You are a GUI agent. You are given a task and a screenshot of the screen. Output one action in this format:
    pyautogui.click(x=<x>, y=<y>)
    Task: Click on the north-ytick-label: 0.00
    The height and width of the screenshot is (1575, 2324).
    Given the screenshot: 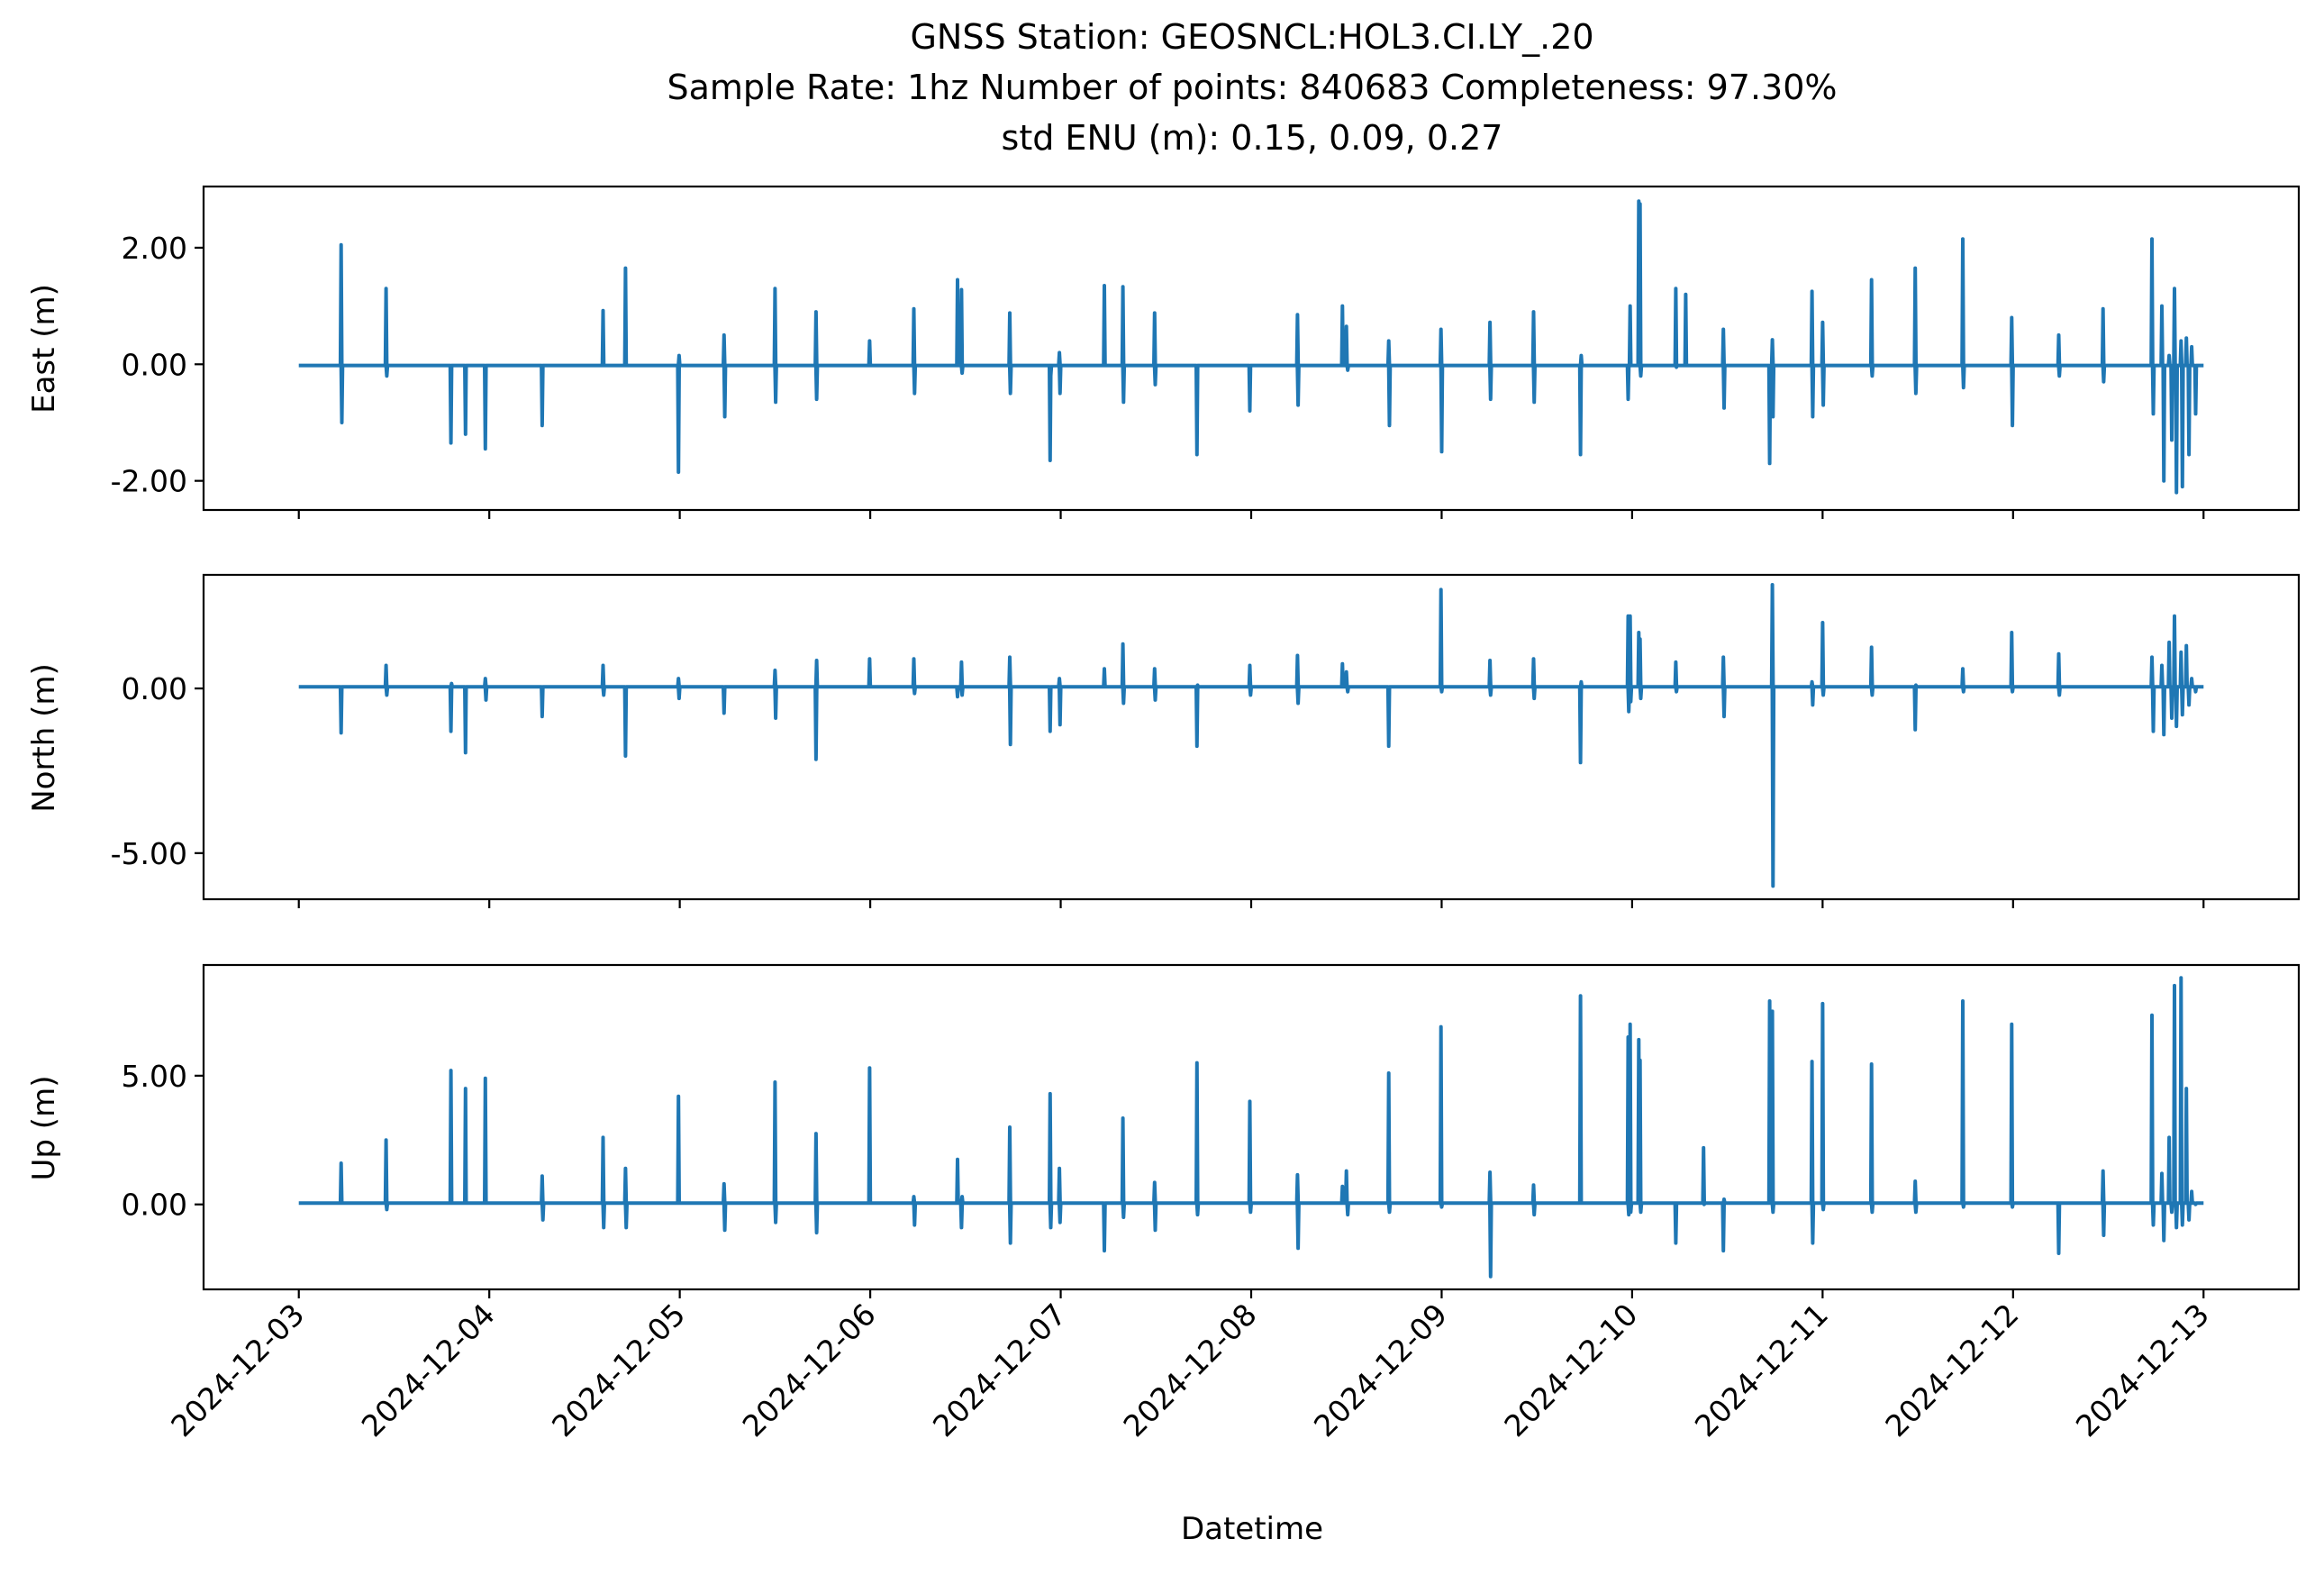 What is the action you would take?
    pyautogui.click(x=155, y=688)
    